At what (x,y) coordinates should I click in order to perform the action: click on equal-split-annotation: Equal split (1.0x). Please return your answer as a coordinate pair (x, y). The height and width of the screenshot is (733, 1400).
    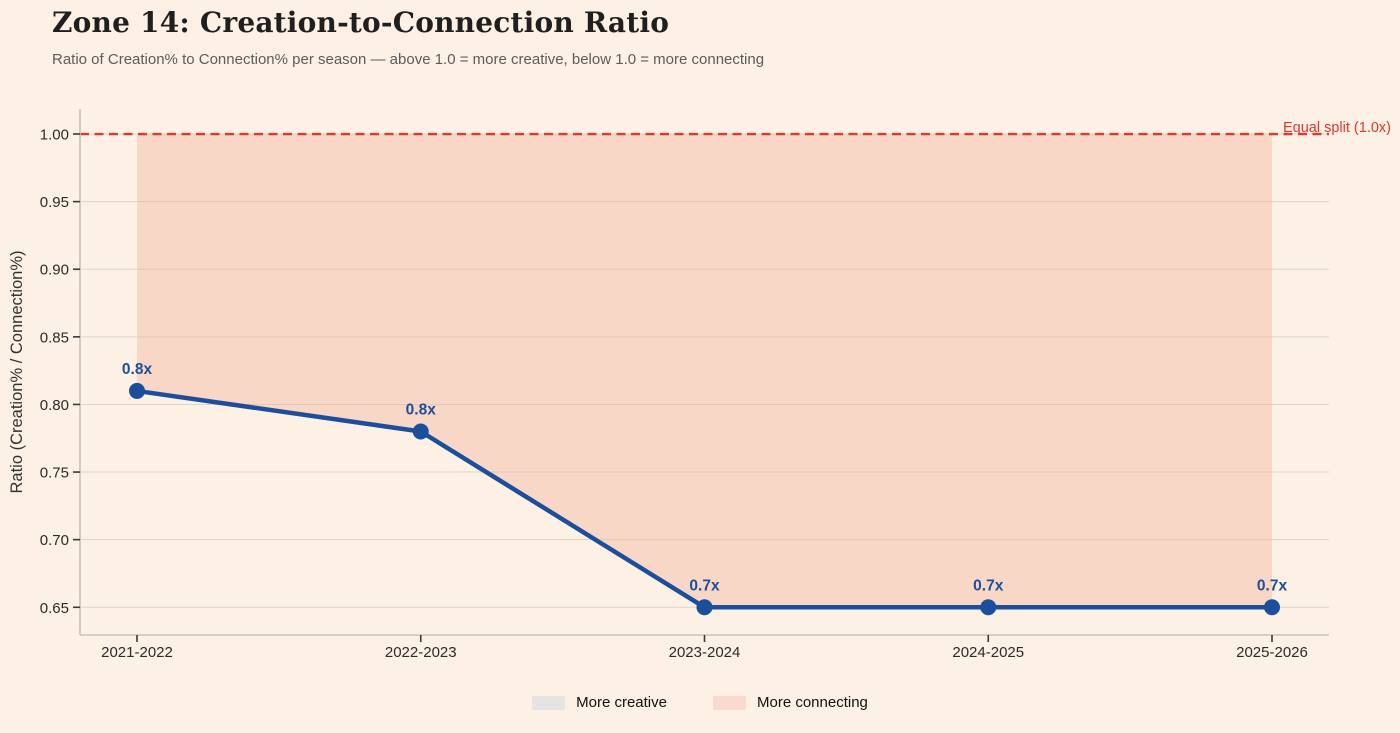
    Looking at the image, I should click on (1337, 128).